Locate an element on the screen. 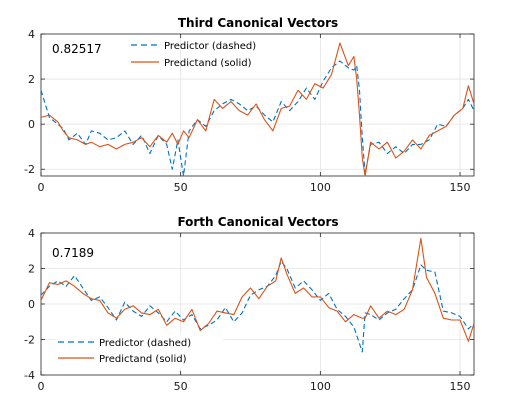 The height and width of the screenshot is (403, 507). correlation-annotation: 0.7189 is located at coordinates (73, 253).